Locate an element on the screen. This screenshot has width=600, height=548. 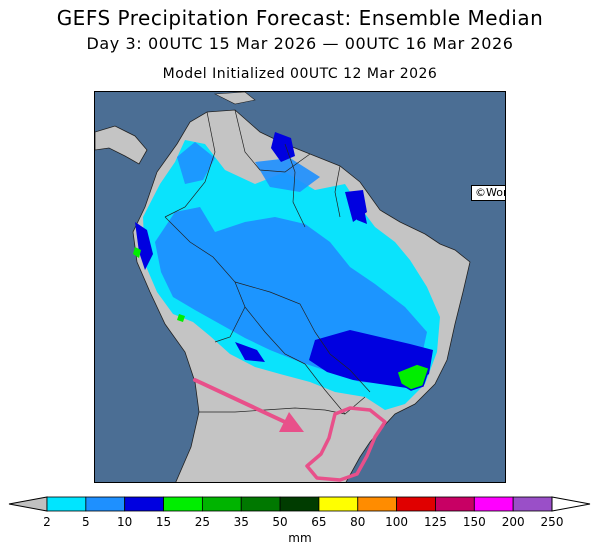
color-bar-tick-label: 200 is located at coordinates (513, 522).